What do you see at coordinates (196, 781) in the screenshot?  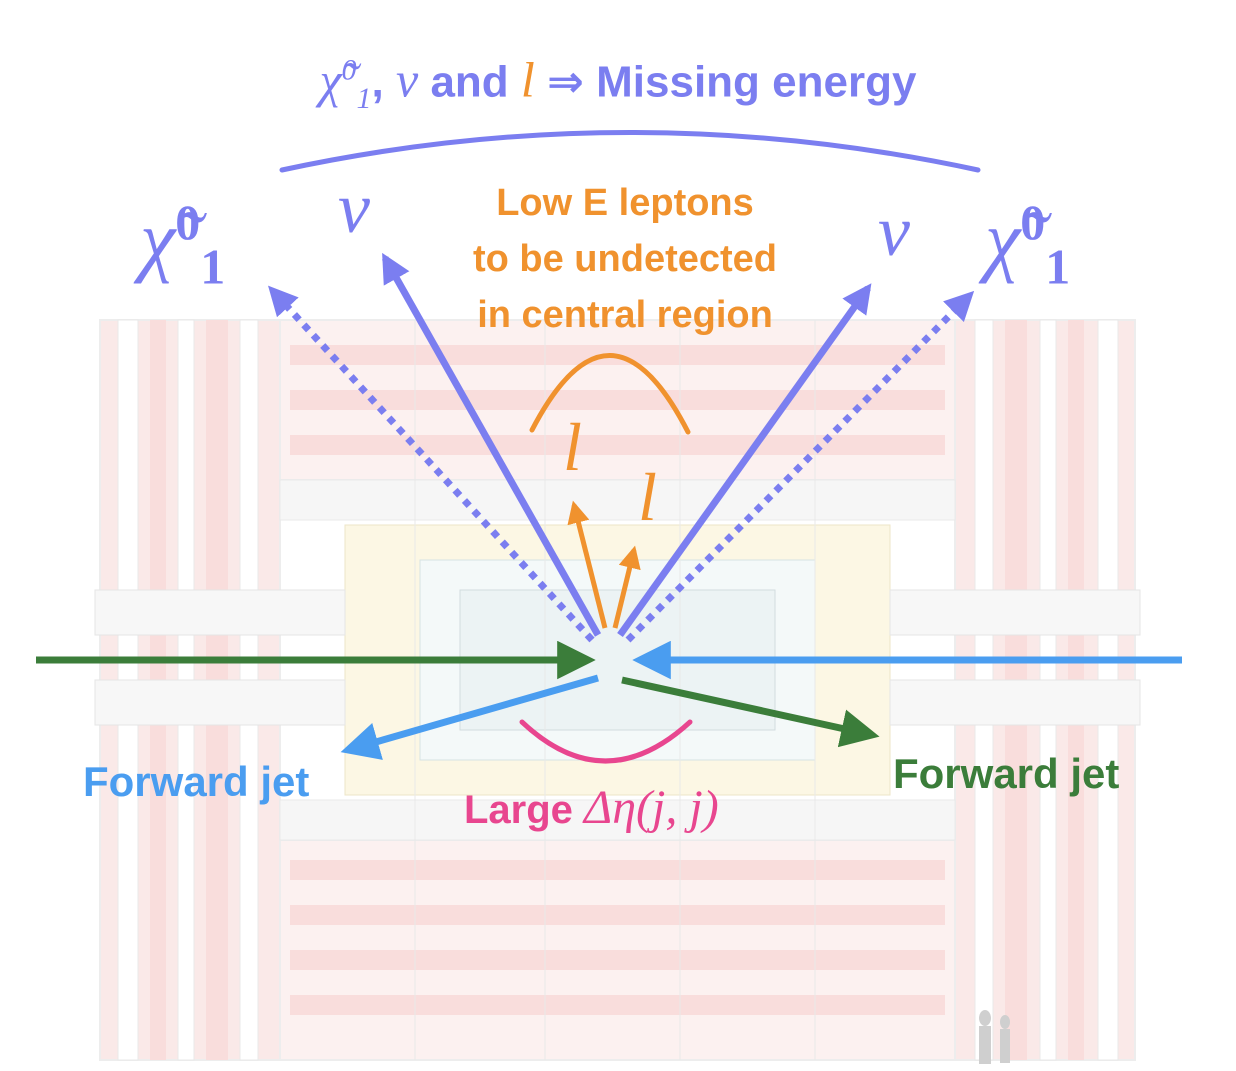 I see `forward-jet-left-label: Forward jet` at bounding box center [196, 781].